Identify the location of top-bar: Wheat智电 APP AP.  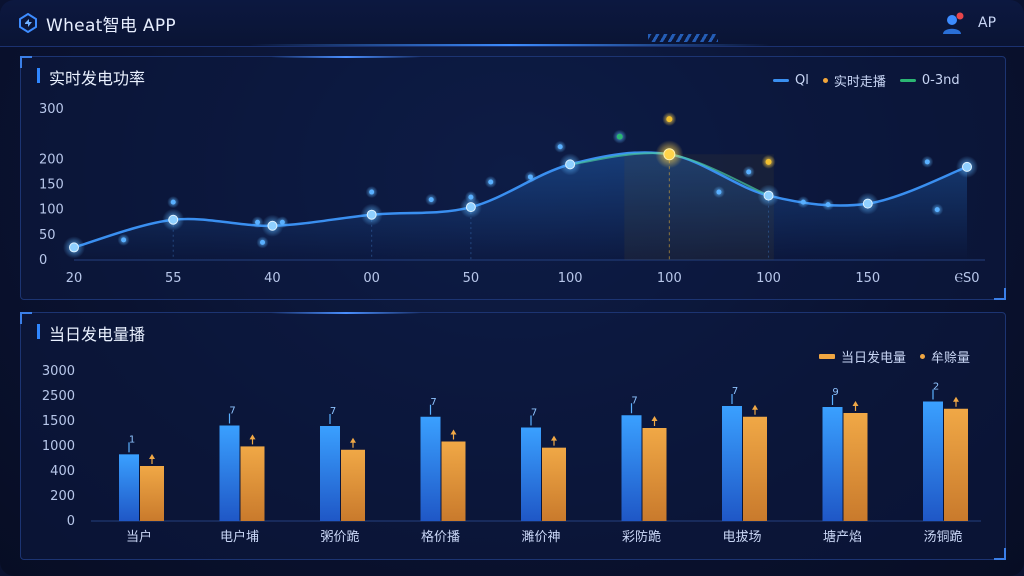
(512, 23).